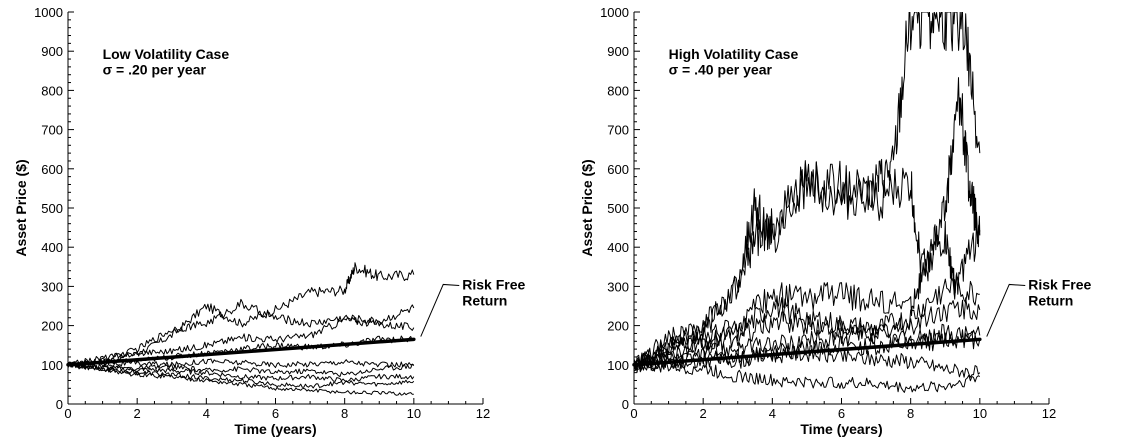  I want to click on case-title: Low Volatility Case, so click(166, 54).